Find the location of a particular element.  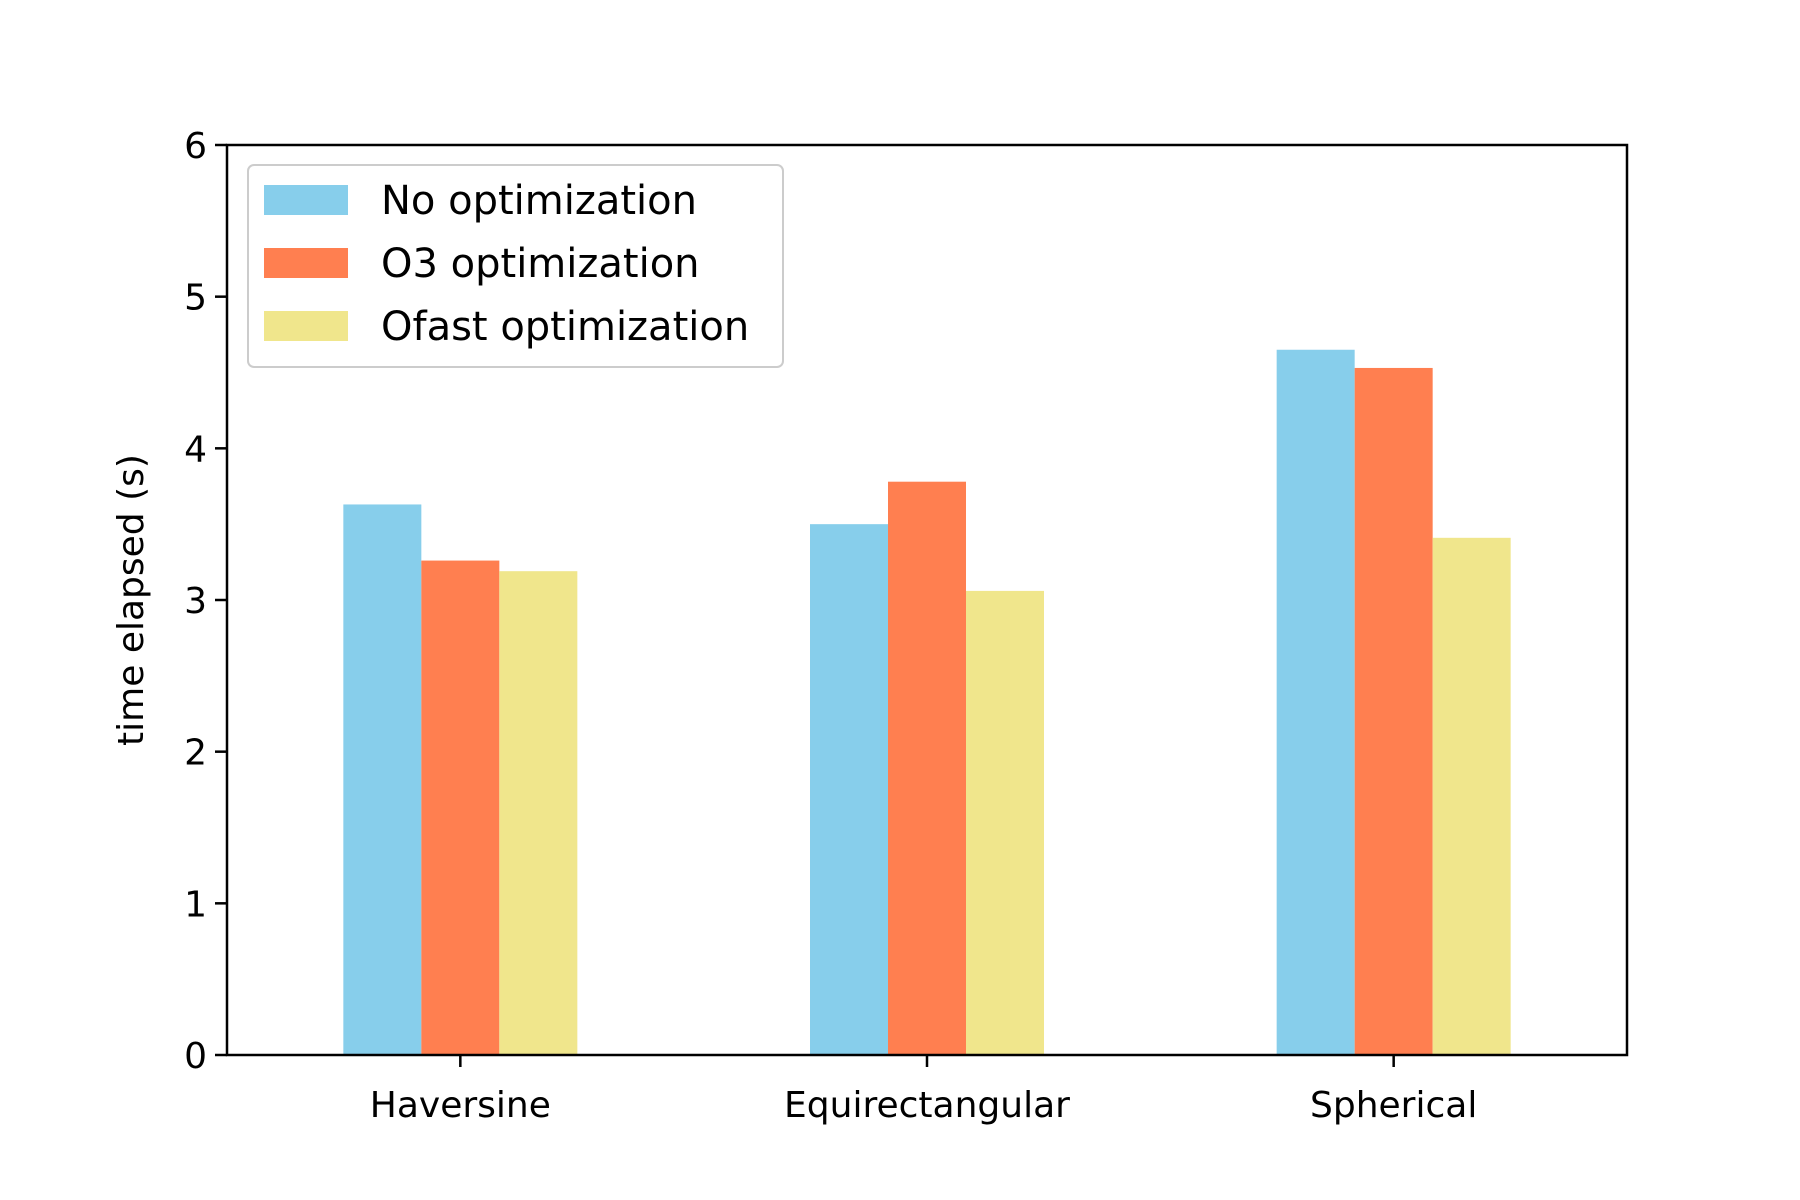

legend-label: O3 optimization is located at coordinates (540, 264).